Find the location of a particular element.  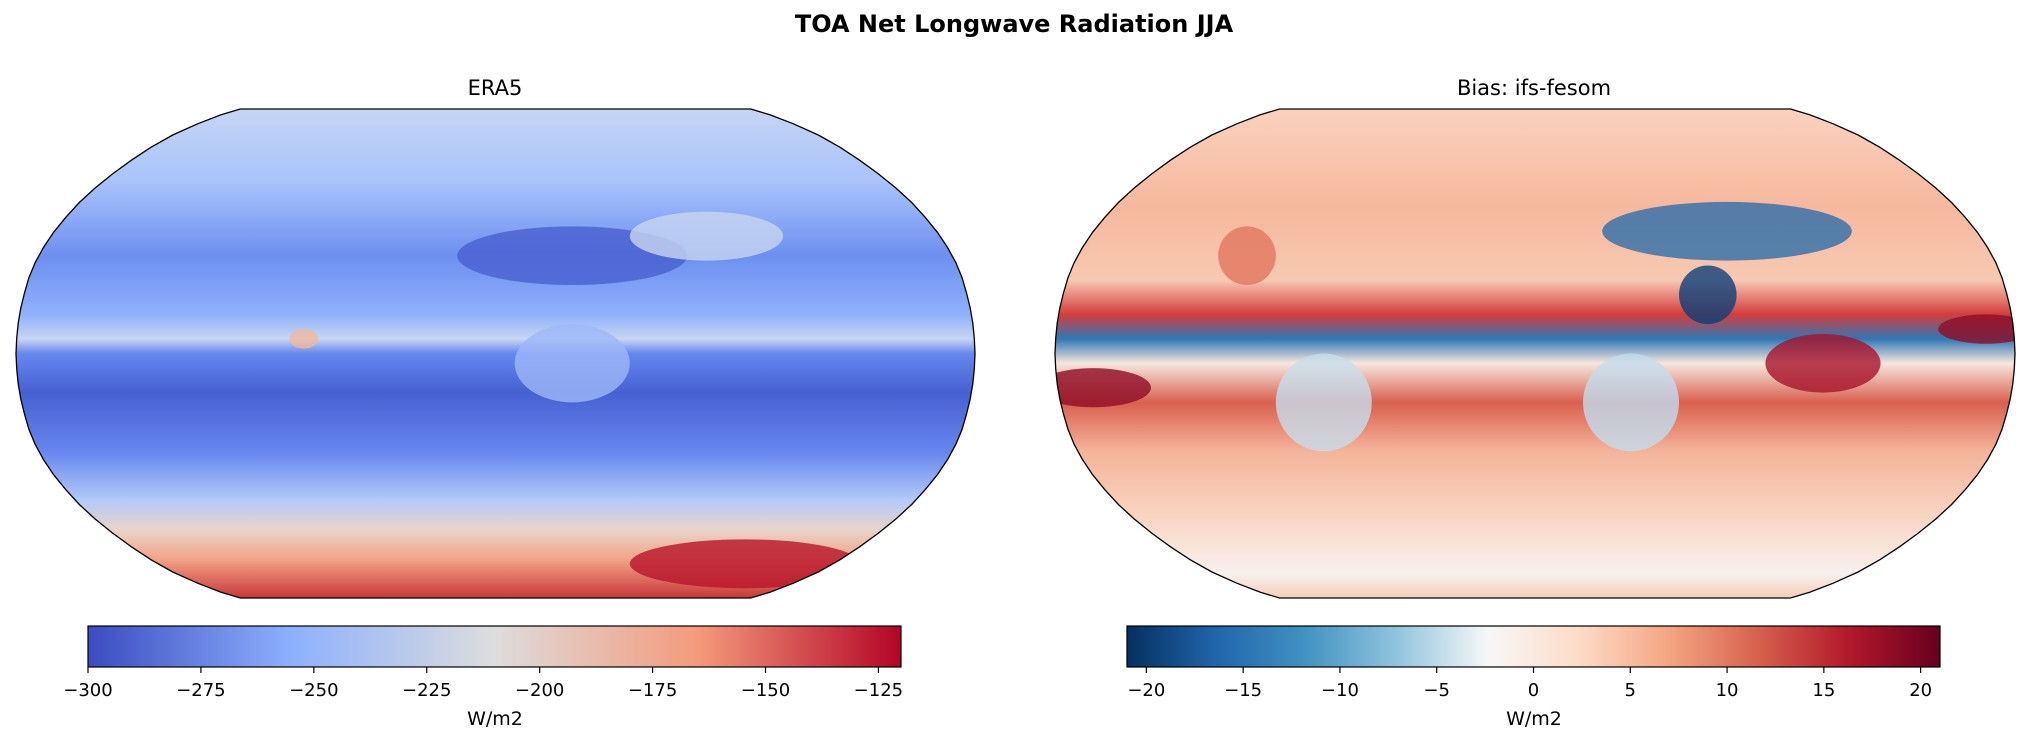

colorbar-tick-label: −275 is located at coordinates (201, 690).